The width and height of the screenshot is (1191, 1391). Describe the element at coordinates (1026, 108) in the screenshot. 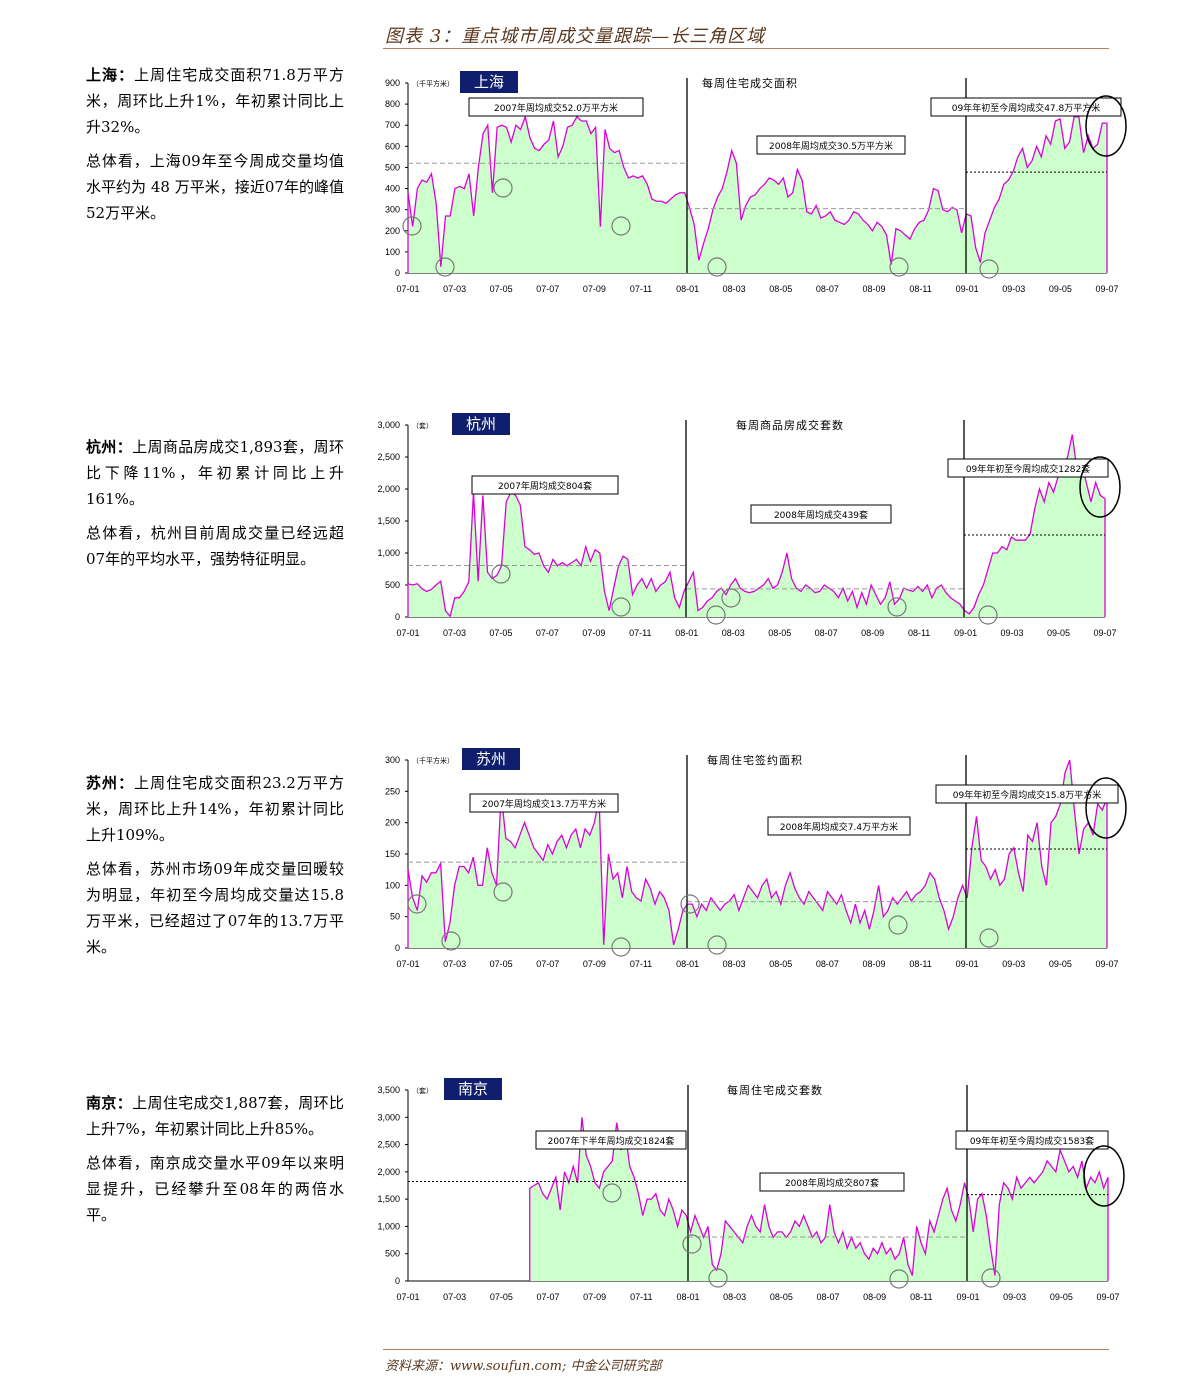

I see `annotation-text: 09年年初至今周均成交47.8万平方米` at that location.